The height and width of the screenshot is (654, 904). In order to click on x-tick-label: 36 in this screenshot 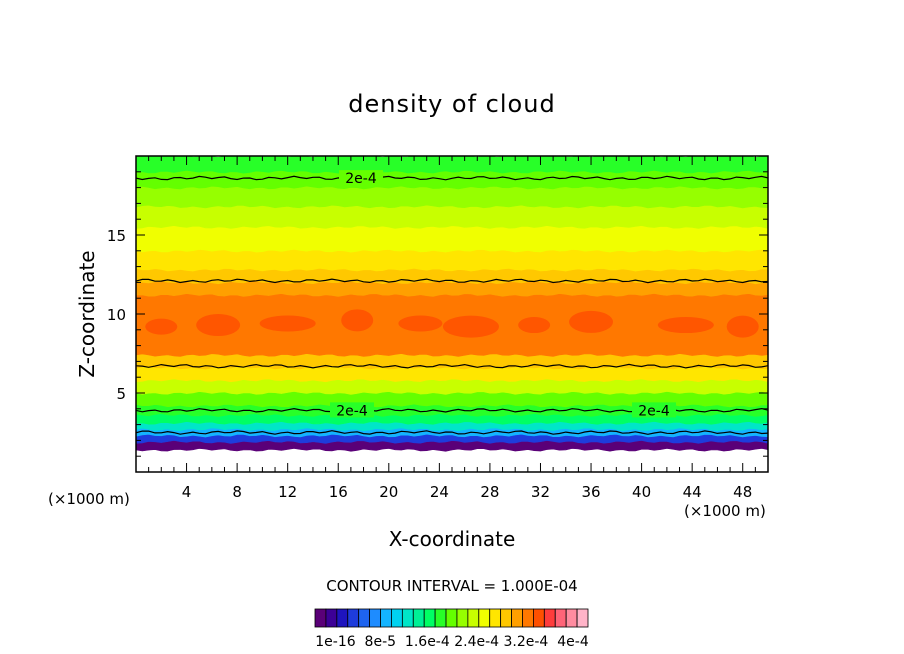, I will do `click(590, 492)`.